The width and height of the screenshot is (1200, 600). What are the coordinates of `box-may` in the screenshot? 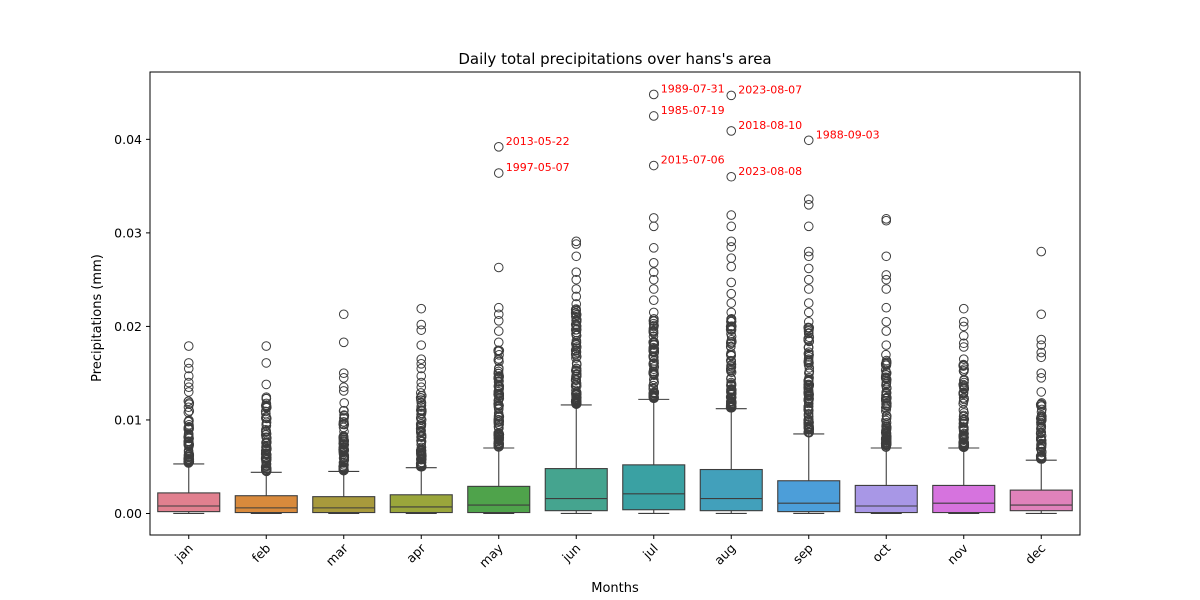 It's located at (499, 328).